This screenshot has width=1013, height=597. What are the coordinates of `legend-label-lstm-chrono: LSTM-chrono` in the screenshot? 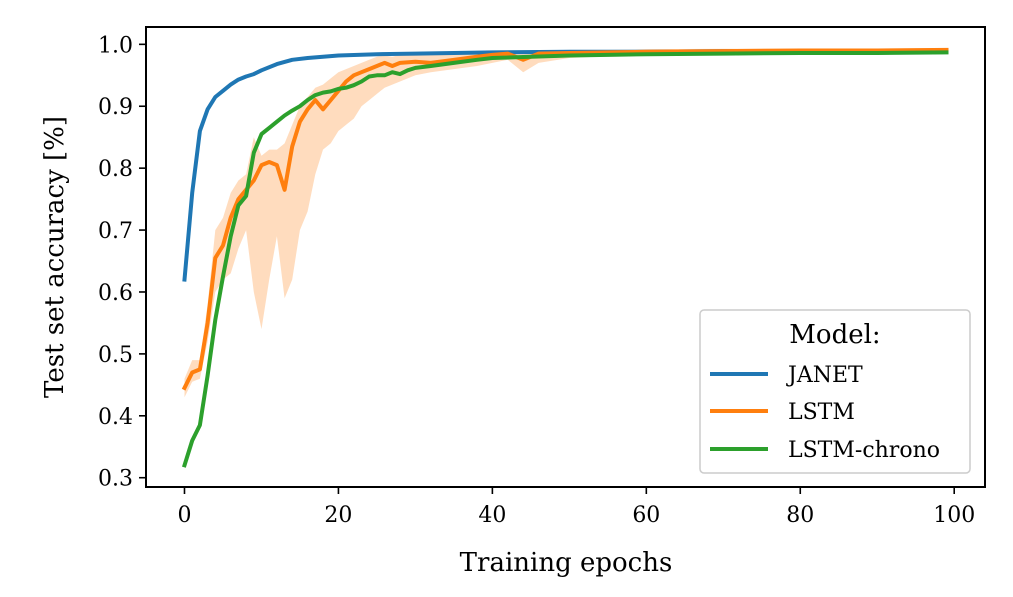 It's located at (864, 450).